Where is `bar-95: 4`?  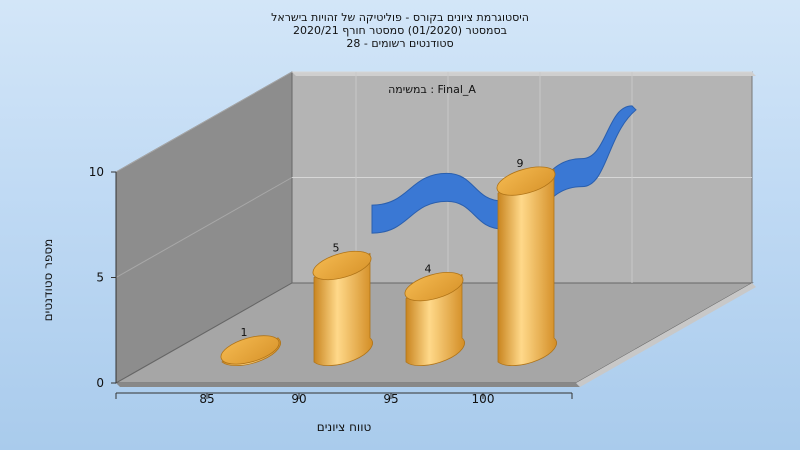
bar-95: 4 is located at coordinates (434, 315).